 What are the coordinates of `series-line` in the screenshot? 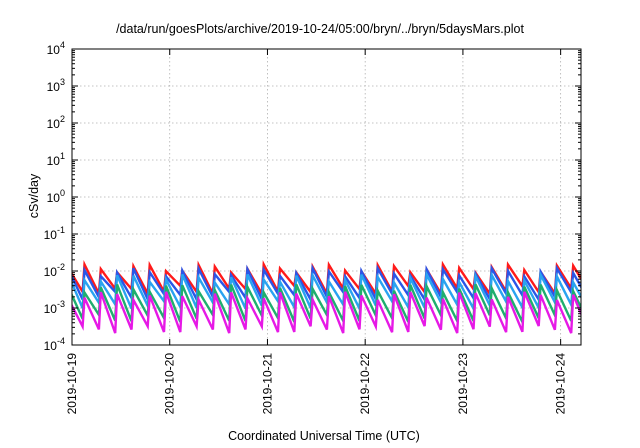 It's located at (326, 312).